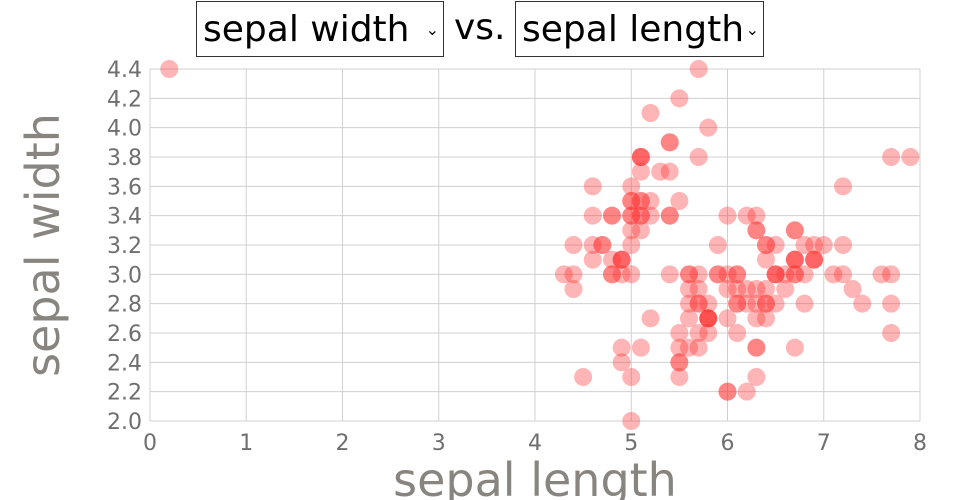 The image size is (960, 500). Describe the element at coordinates (124, 334) in the screenshot. I see `y-tick-label: 2.6` at that location.